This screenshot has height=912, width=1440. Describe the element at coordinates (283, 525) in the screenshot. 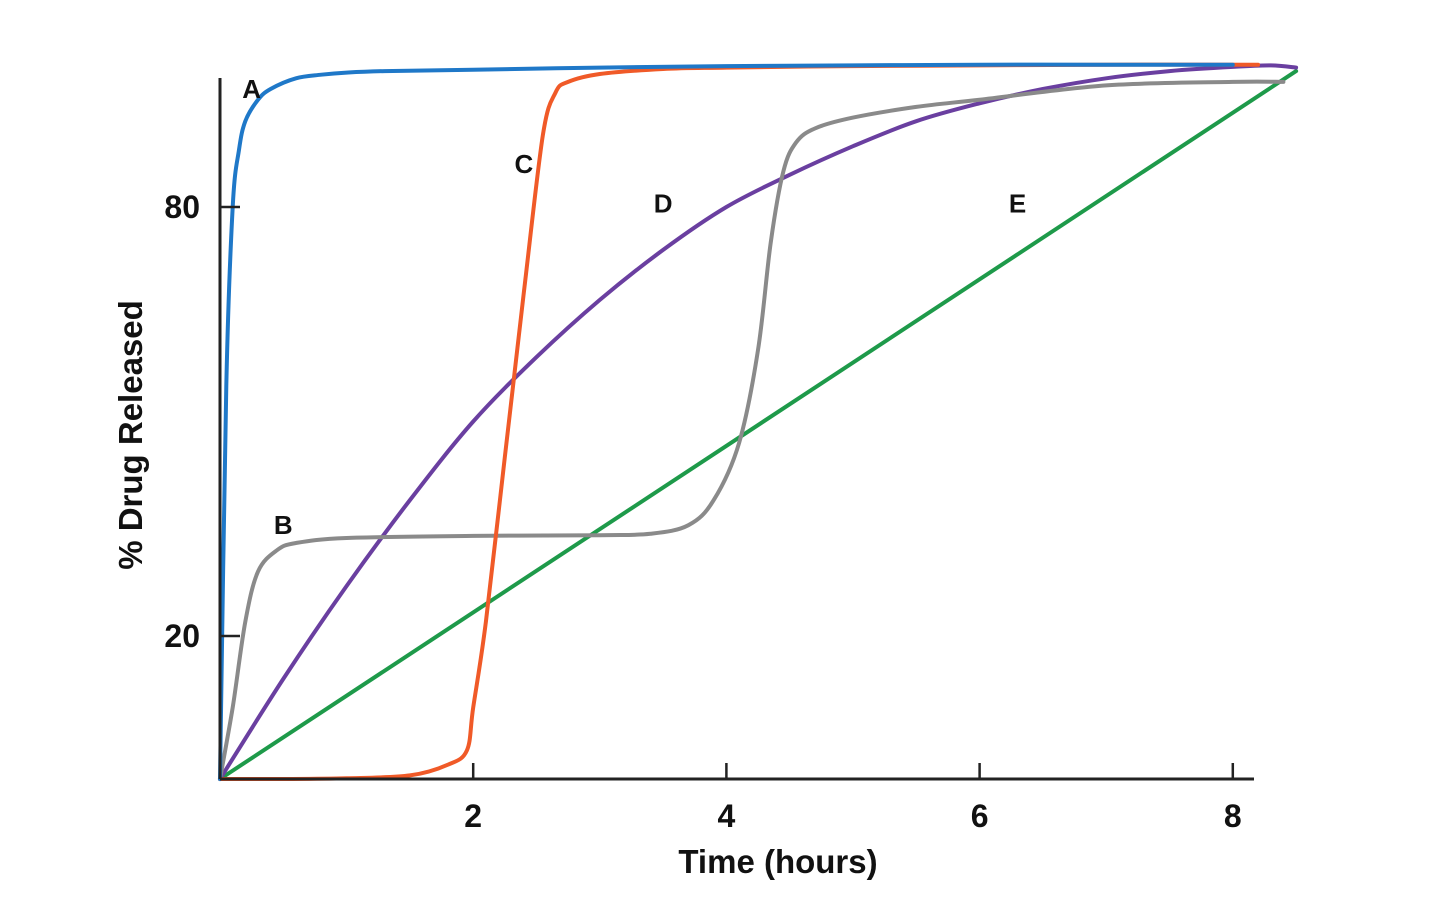

I see `curve-label-b: B` at that location.